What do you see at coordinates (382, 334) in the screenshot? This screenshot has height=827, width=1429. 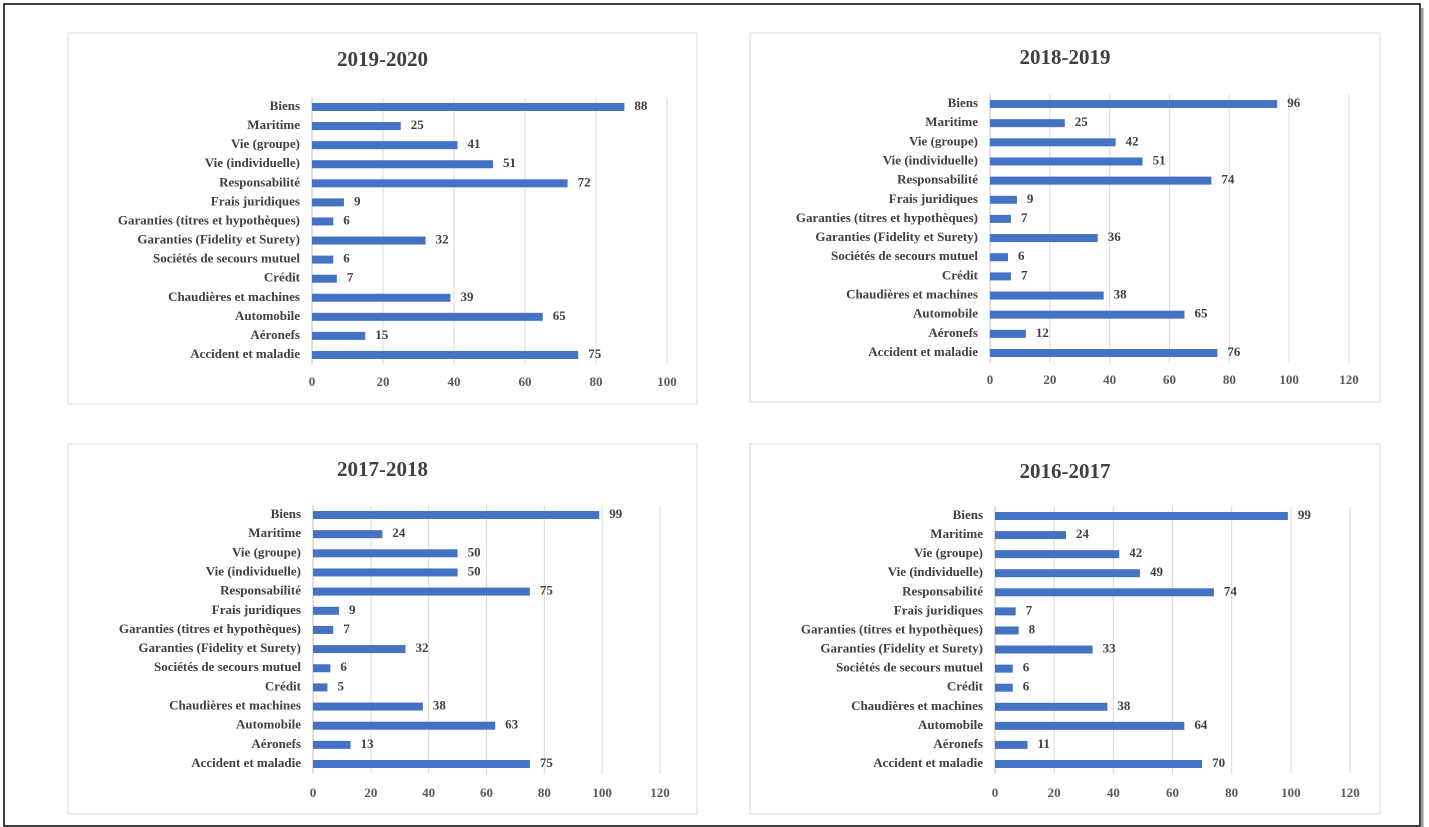 I see `data-label: 15` at bounding box center [382, 334].